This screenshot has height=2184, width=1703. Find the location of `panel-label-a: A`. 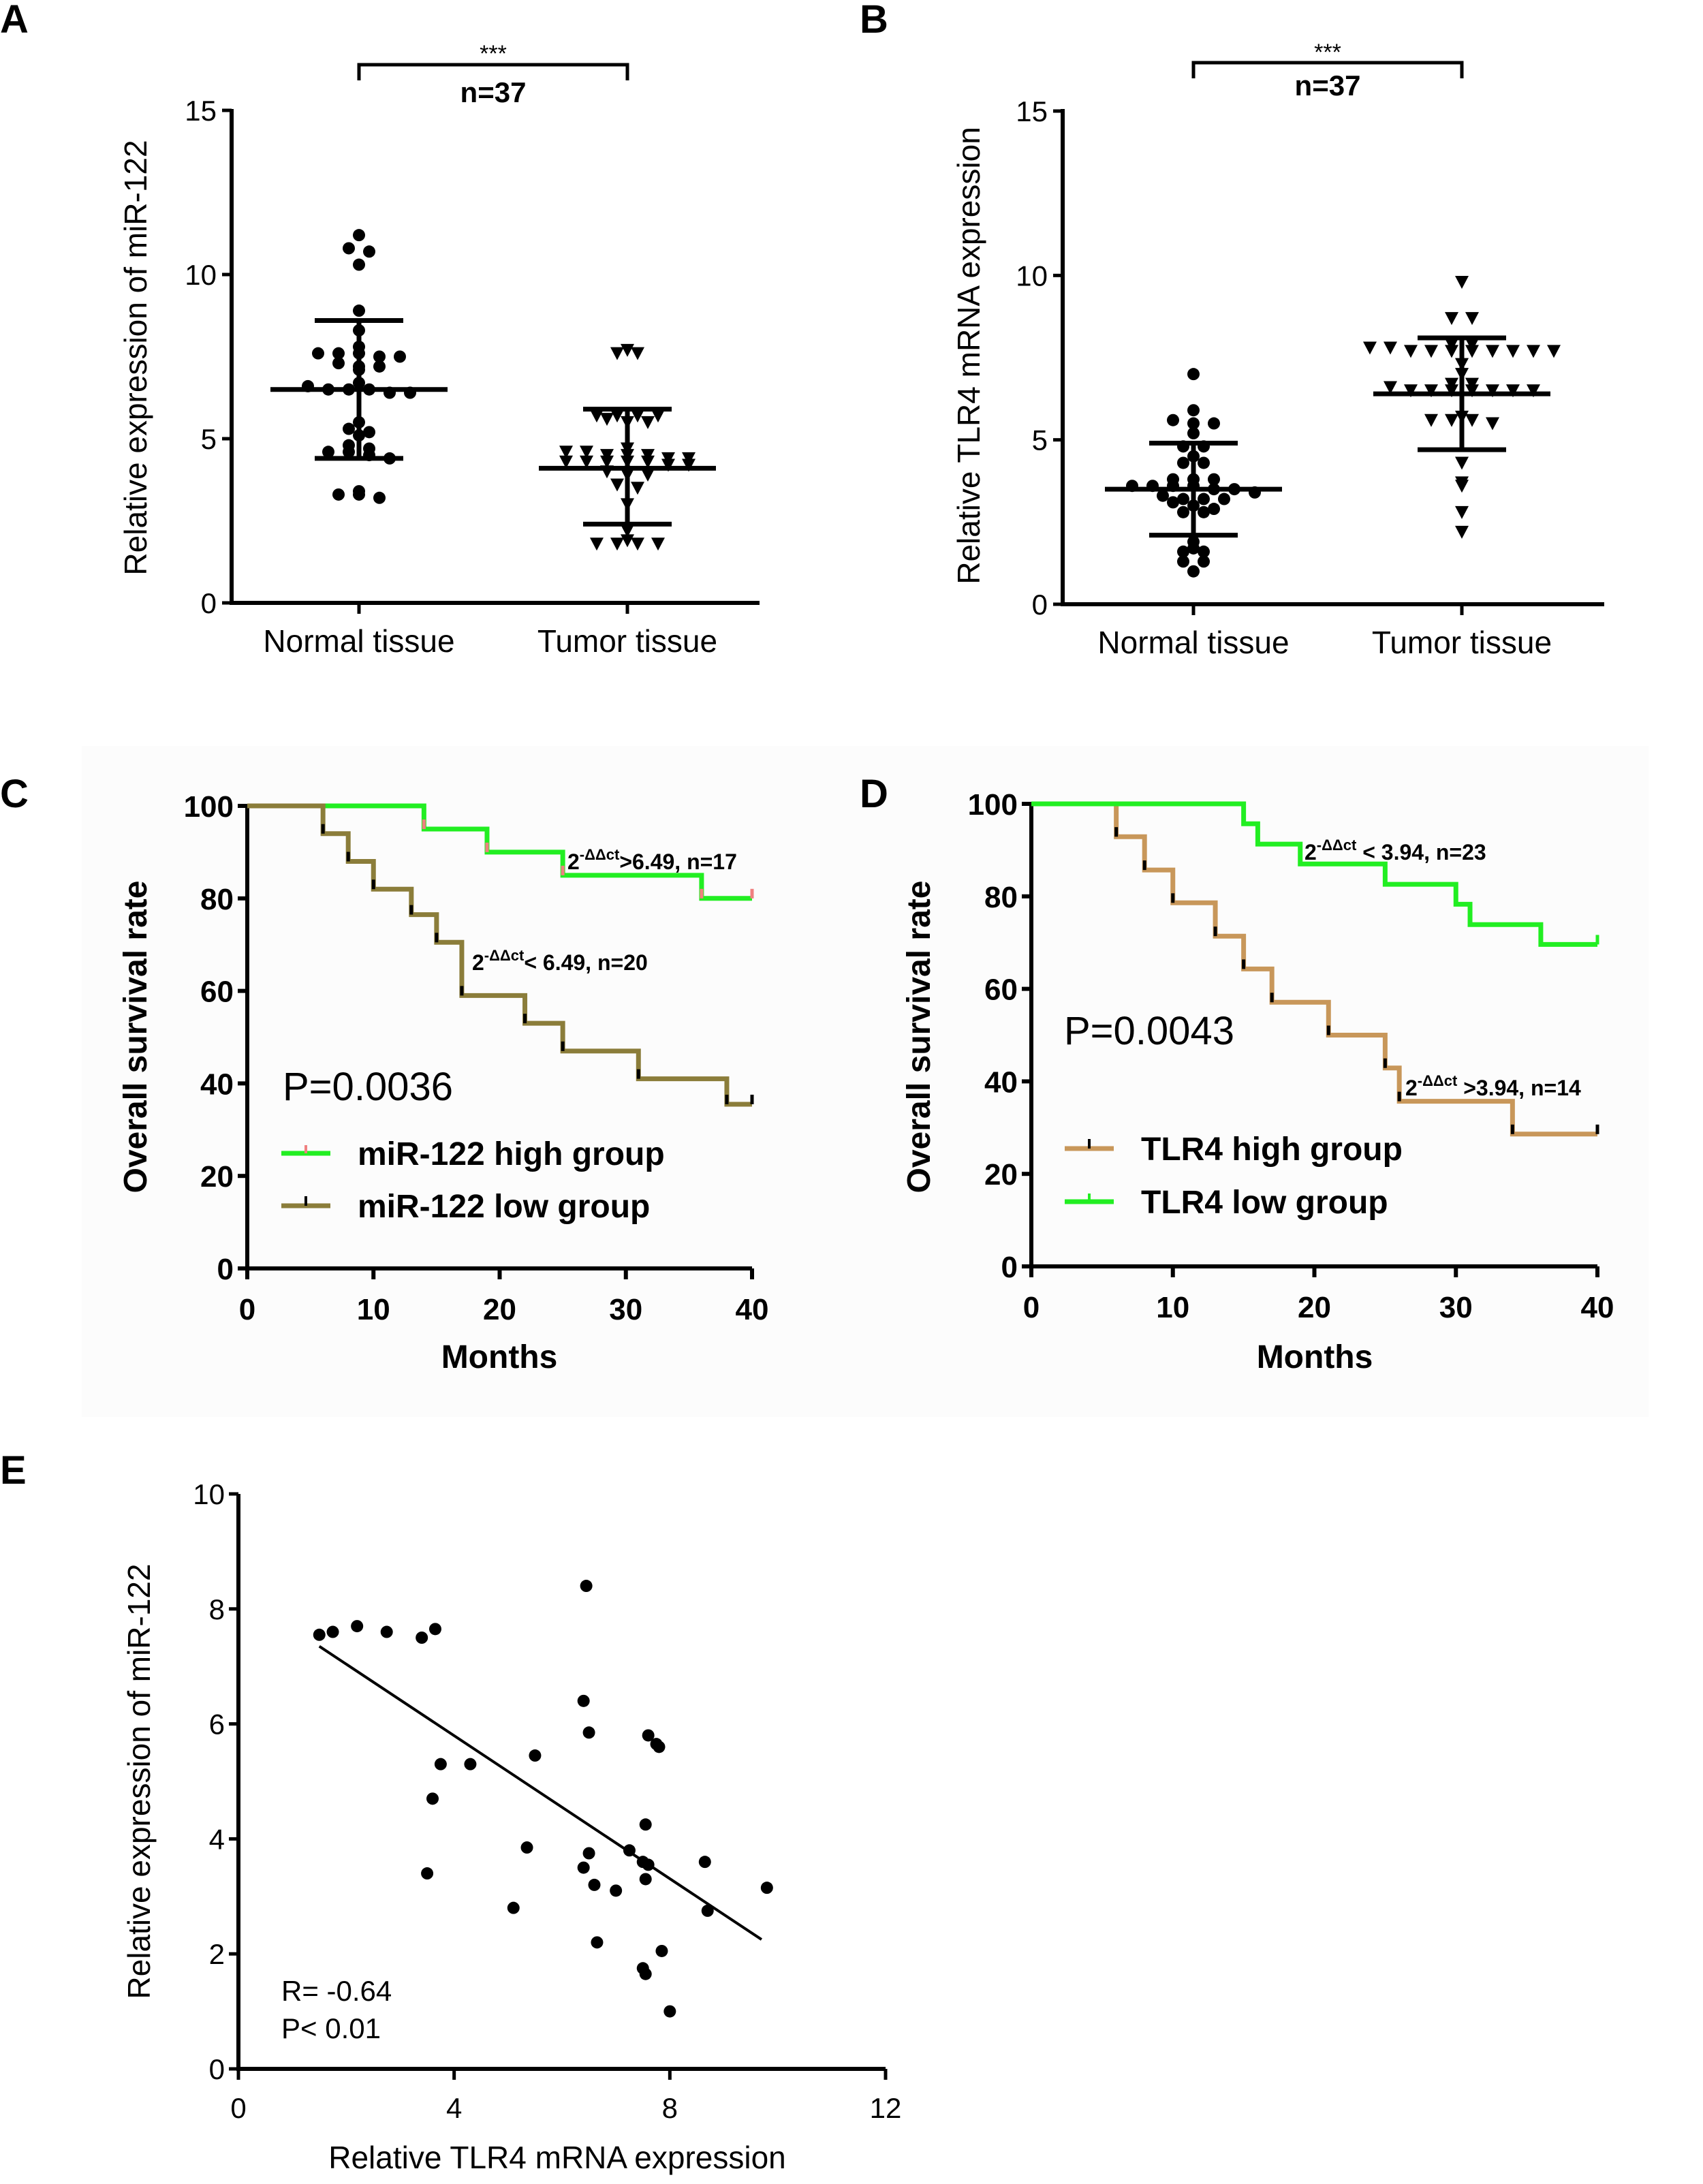

panel-label-a: A is located at coordinates (14, 21).